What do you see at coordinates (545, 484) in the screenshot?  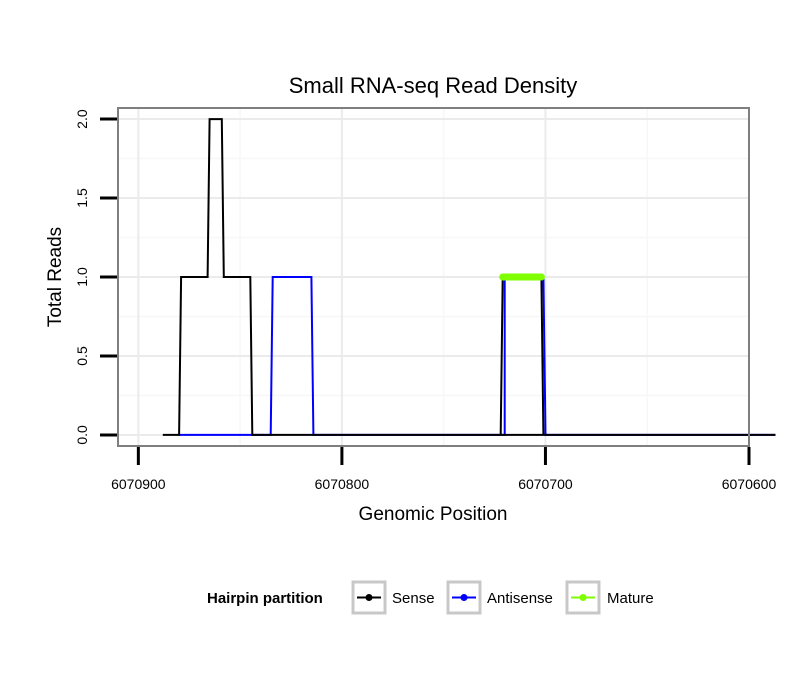 I see `x-tick-label: 6070700` at bounding box center [545, 484].